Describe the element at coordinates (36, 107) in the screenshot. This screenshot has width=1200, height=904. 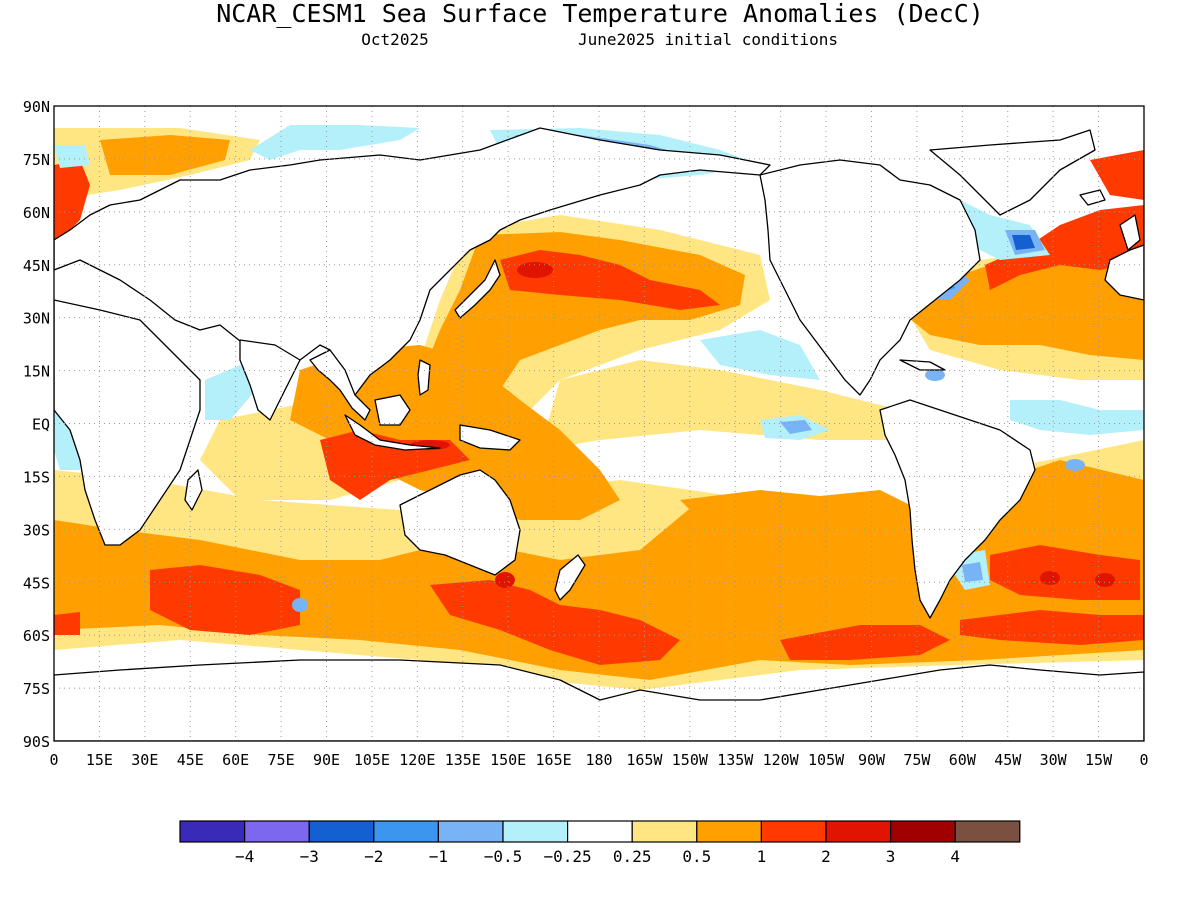
I see `latitude-tick-label: 90N` at that location.